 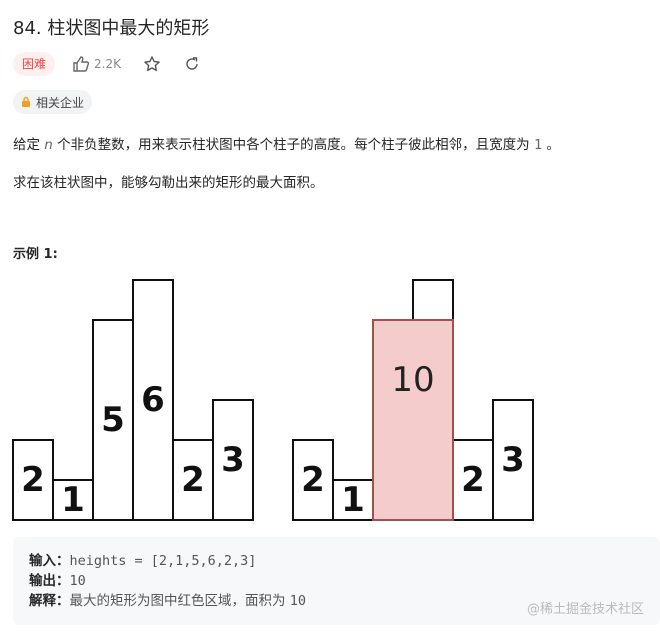 I want to click on bar-label: 5, so click(x=113, y=420).